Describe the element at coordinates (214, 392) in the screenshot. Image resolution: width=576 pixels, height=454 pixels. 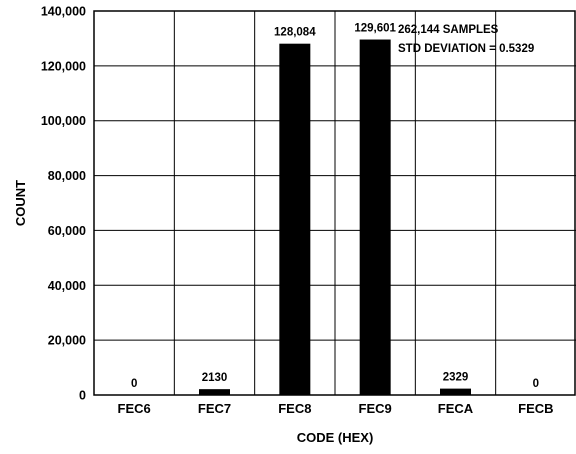
I see `bar-fec7` at that location.